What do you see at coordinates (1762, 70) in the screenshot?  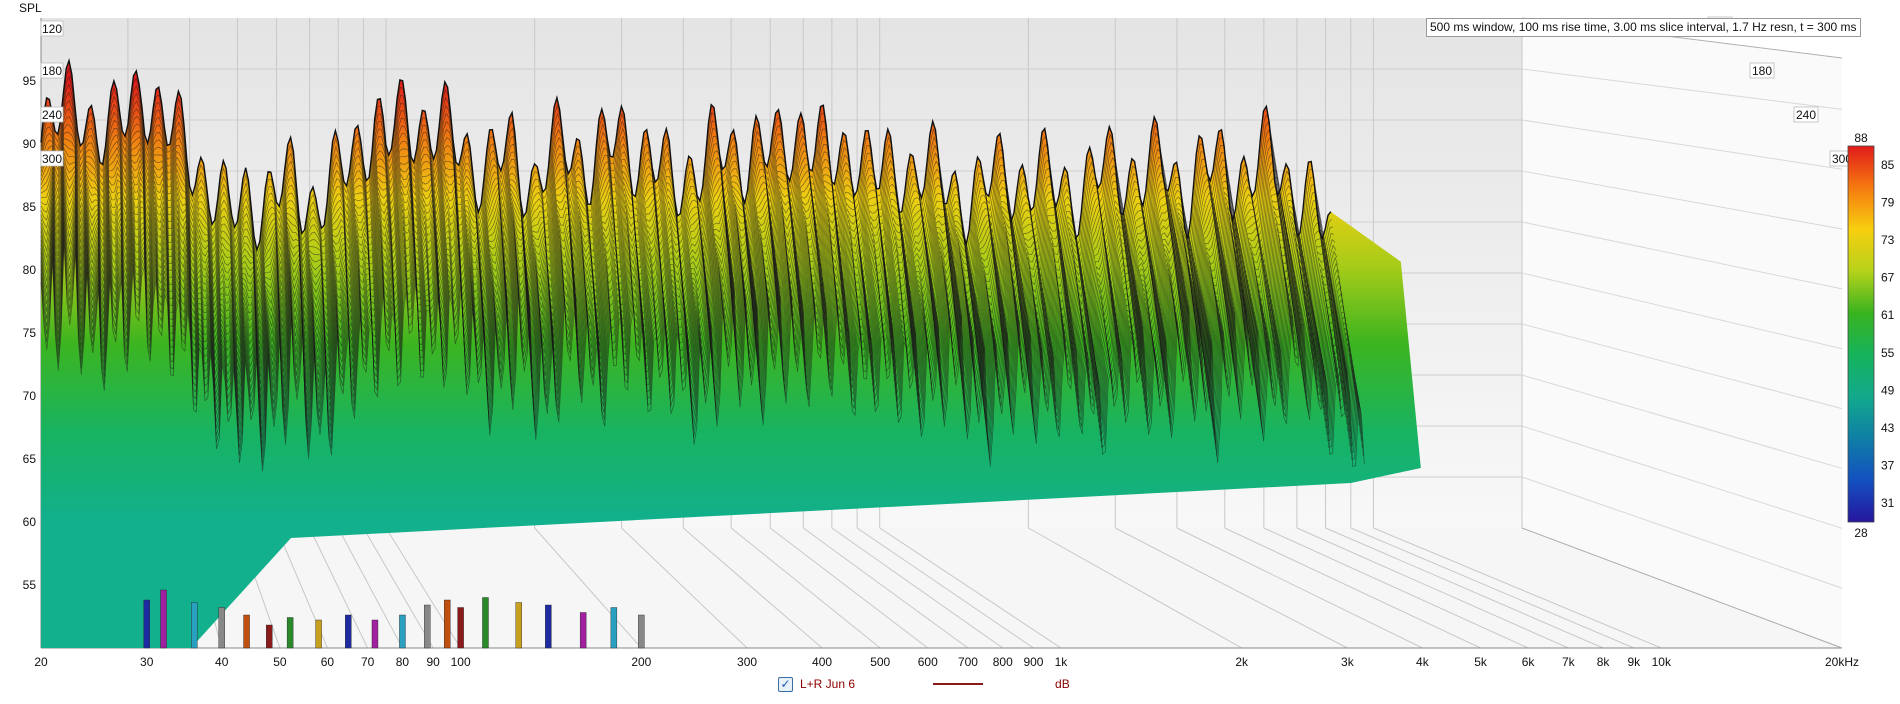 I see `time-tick-right: 180` at bounding box center [1762, 70].